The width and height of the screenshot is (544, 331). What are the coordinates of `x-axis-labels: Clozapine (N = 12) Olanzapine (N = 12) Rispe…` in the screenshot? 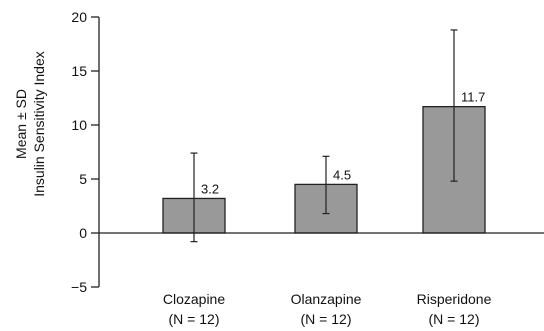 It's located at (327, 309).